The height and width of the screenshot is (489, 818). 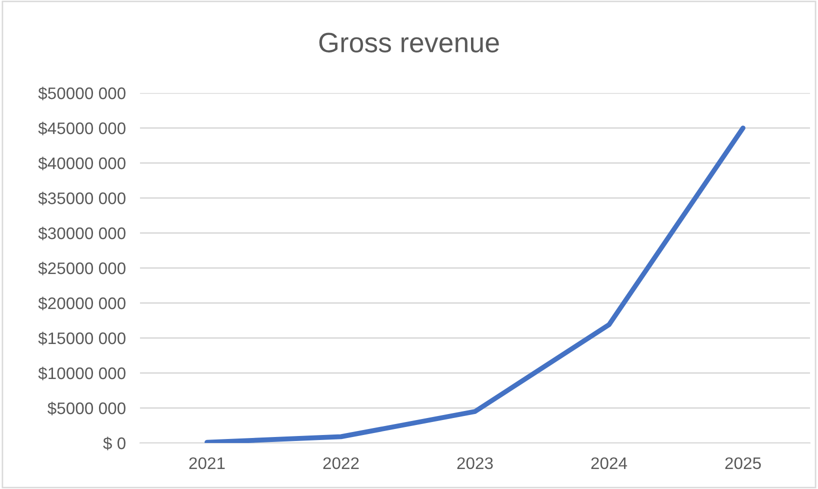 I want to click on y-tick-label: $15000 000, so click(x=82, y=339).